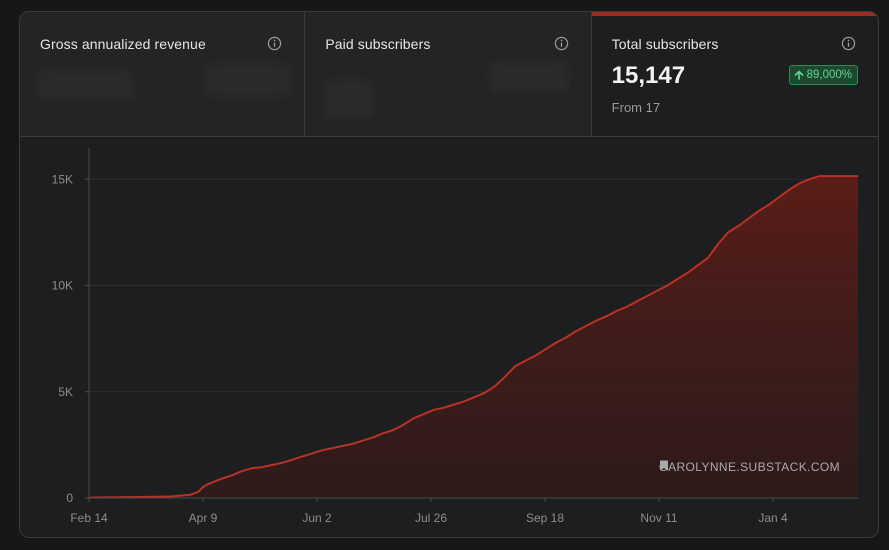  I want to click on watermark-text: CAROLYNNE.SUBSTACK.COM, so click(750, 467).